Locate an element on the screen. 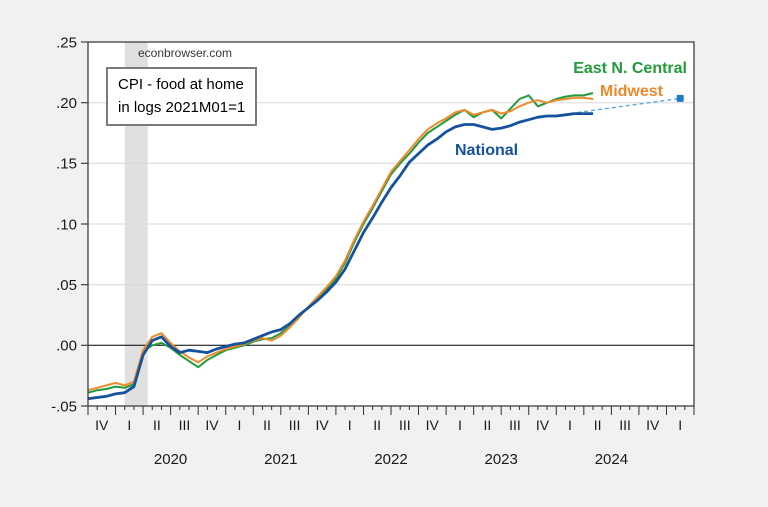  annotation-box: CPI - food at home in logs 2021M01=1 is located at coordinates (182, 96).